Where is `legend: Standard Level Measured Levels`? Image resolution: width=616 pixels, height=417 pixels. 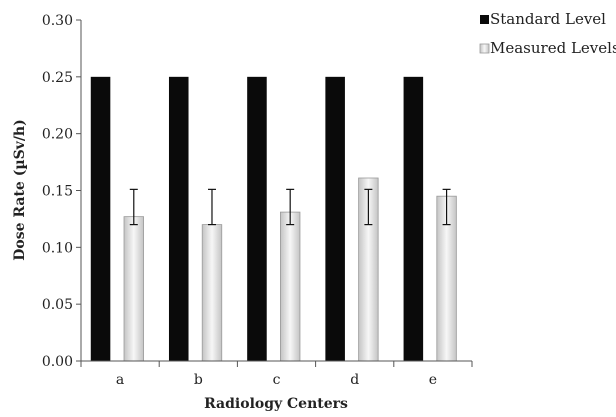 legend: Standard Level Measured Levels is located at coordinates (547, 33).